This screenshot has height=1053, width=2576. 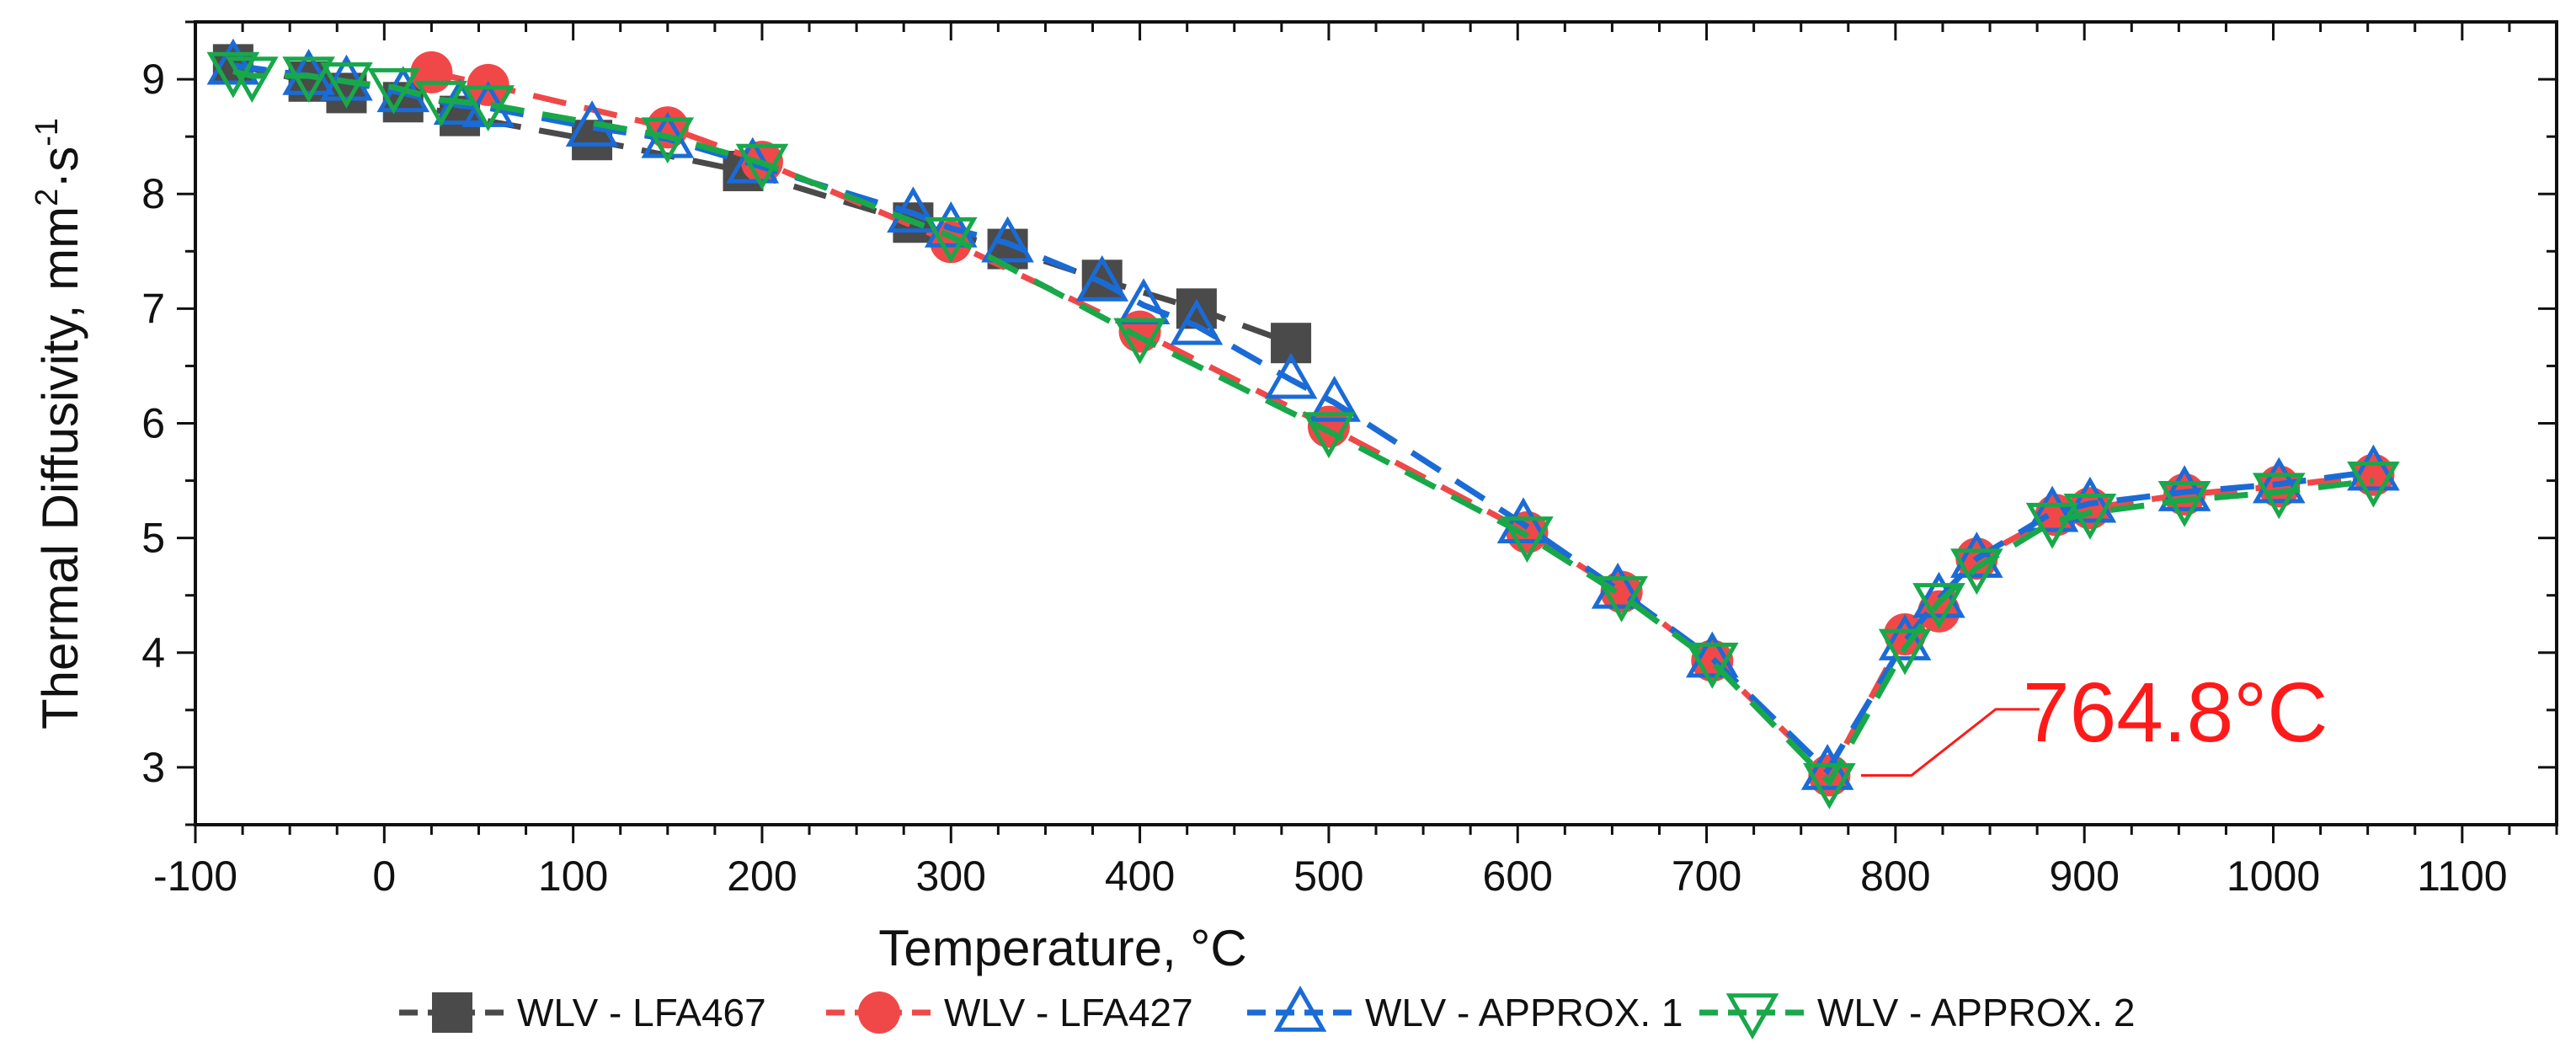 What do you see at coordinates (1062, 948) in the screenshot?
I see `x-axis-title: Temperature, °C` at bounding box center [1062, 948].